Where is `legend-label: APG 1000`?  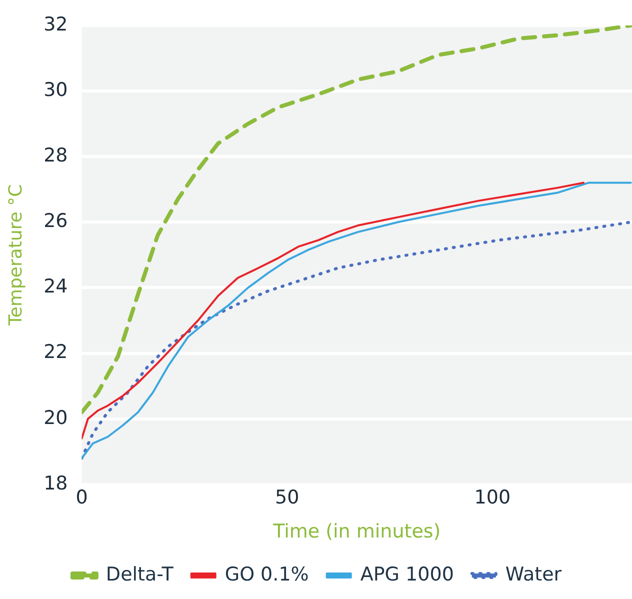 legend-label: APG 1000 is located at coordinates (407, 574).